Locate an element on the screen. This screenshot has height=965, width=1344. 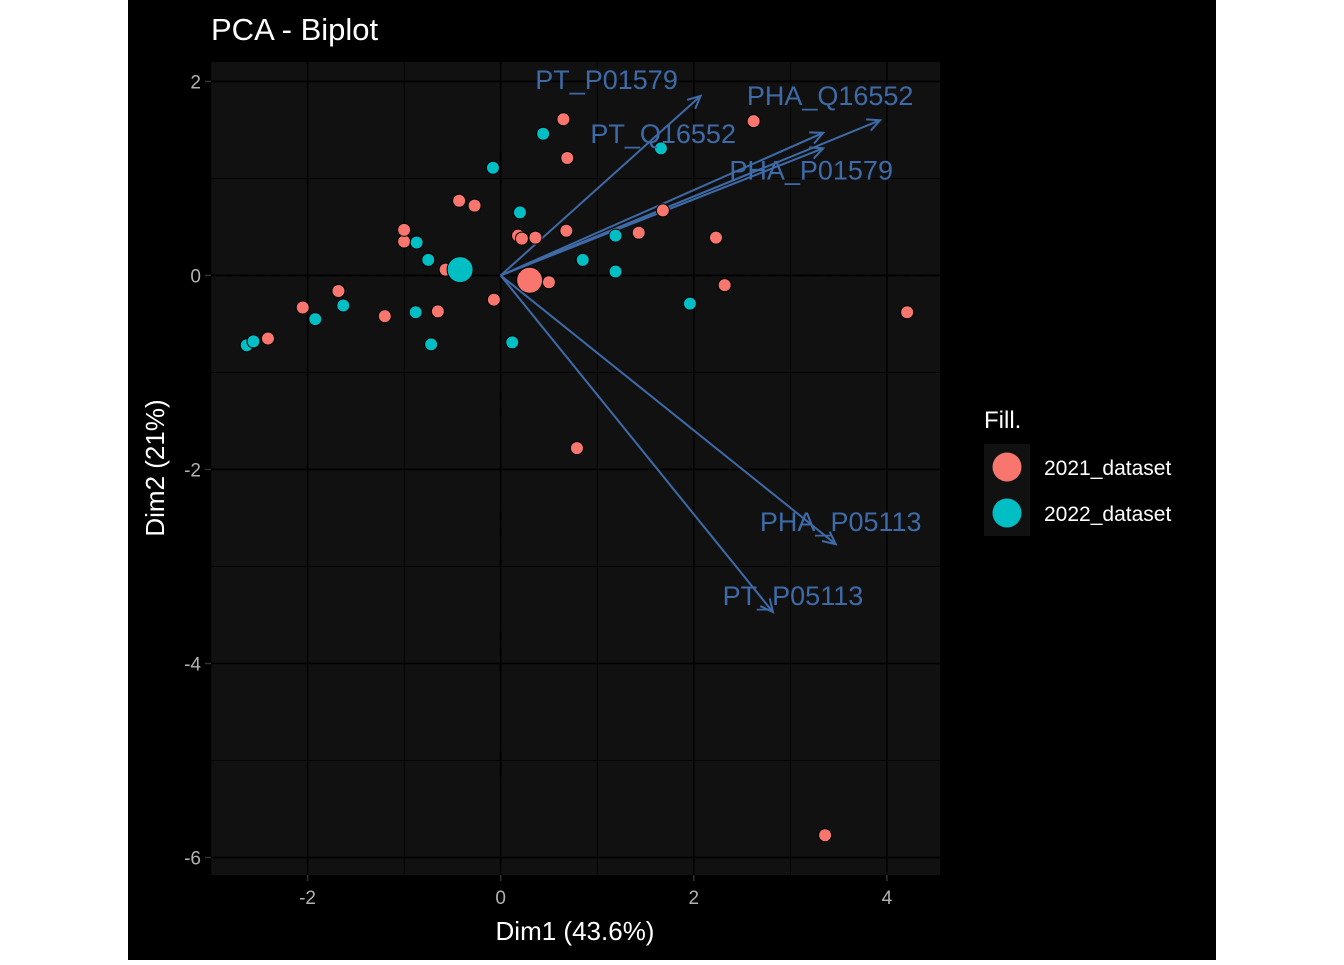
centroid-2021_dataset is located at coordinates (530, 280).